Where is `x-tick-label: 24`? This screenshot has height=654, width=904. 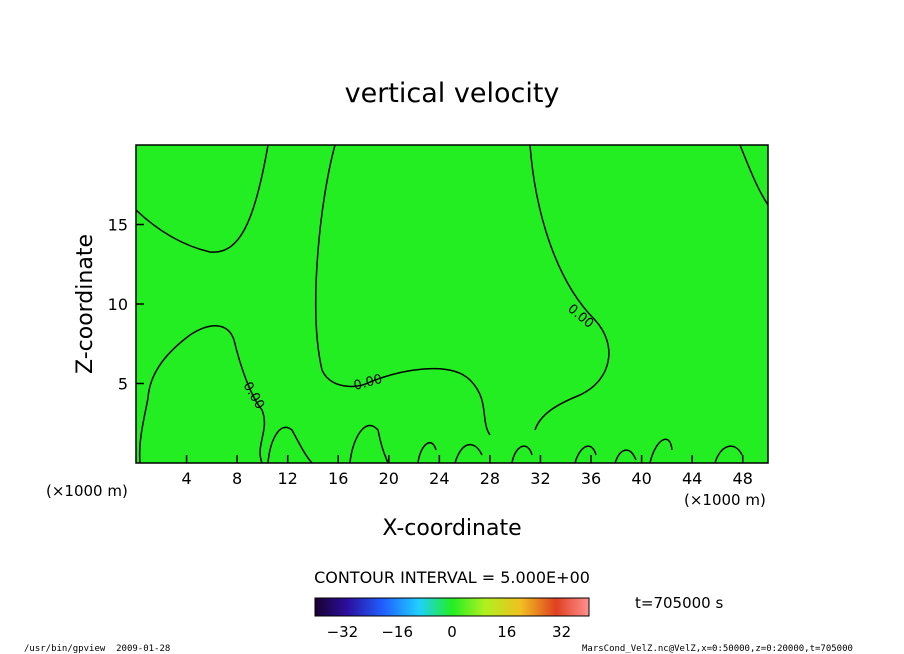 x-tick-label: 24 is located at coordinates (439, 478).